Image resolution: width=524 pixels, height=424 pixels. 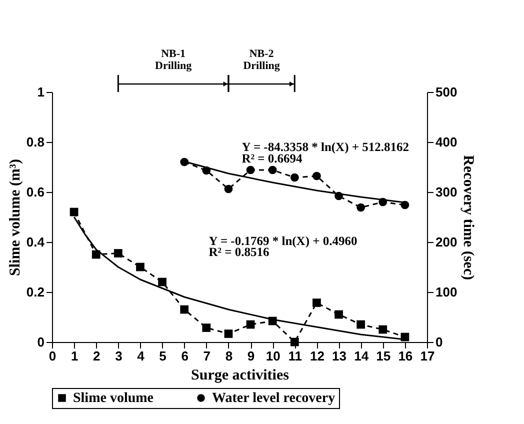 What do you see at coordinates (447, 142) in the screenshot?
I see `y2-tick-label: 400` at bounding box center [447, 142].